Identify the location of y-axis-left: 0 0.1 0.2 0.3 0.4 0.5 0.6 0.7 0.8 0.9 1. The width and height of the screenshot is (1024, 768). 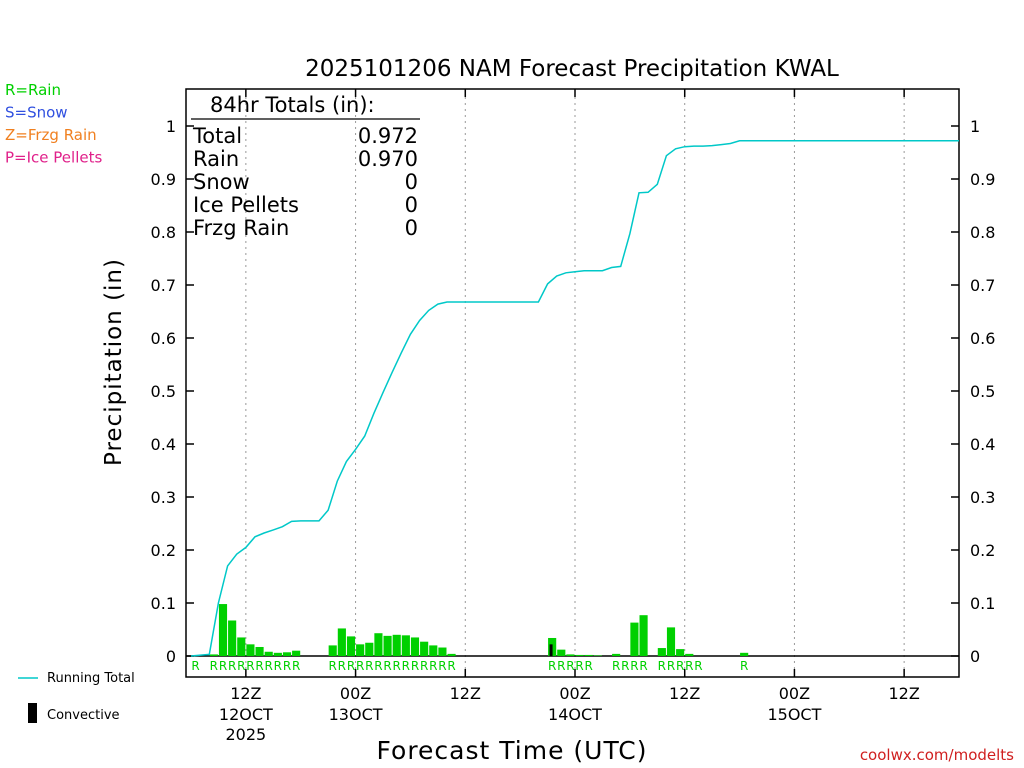
(172, 391).